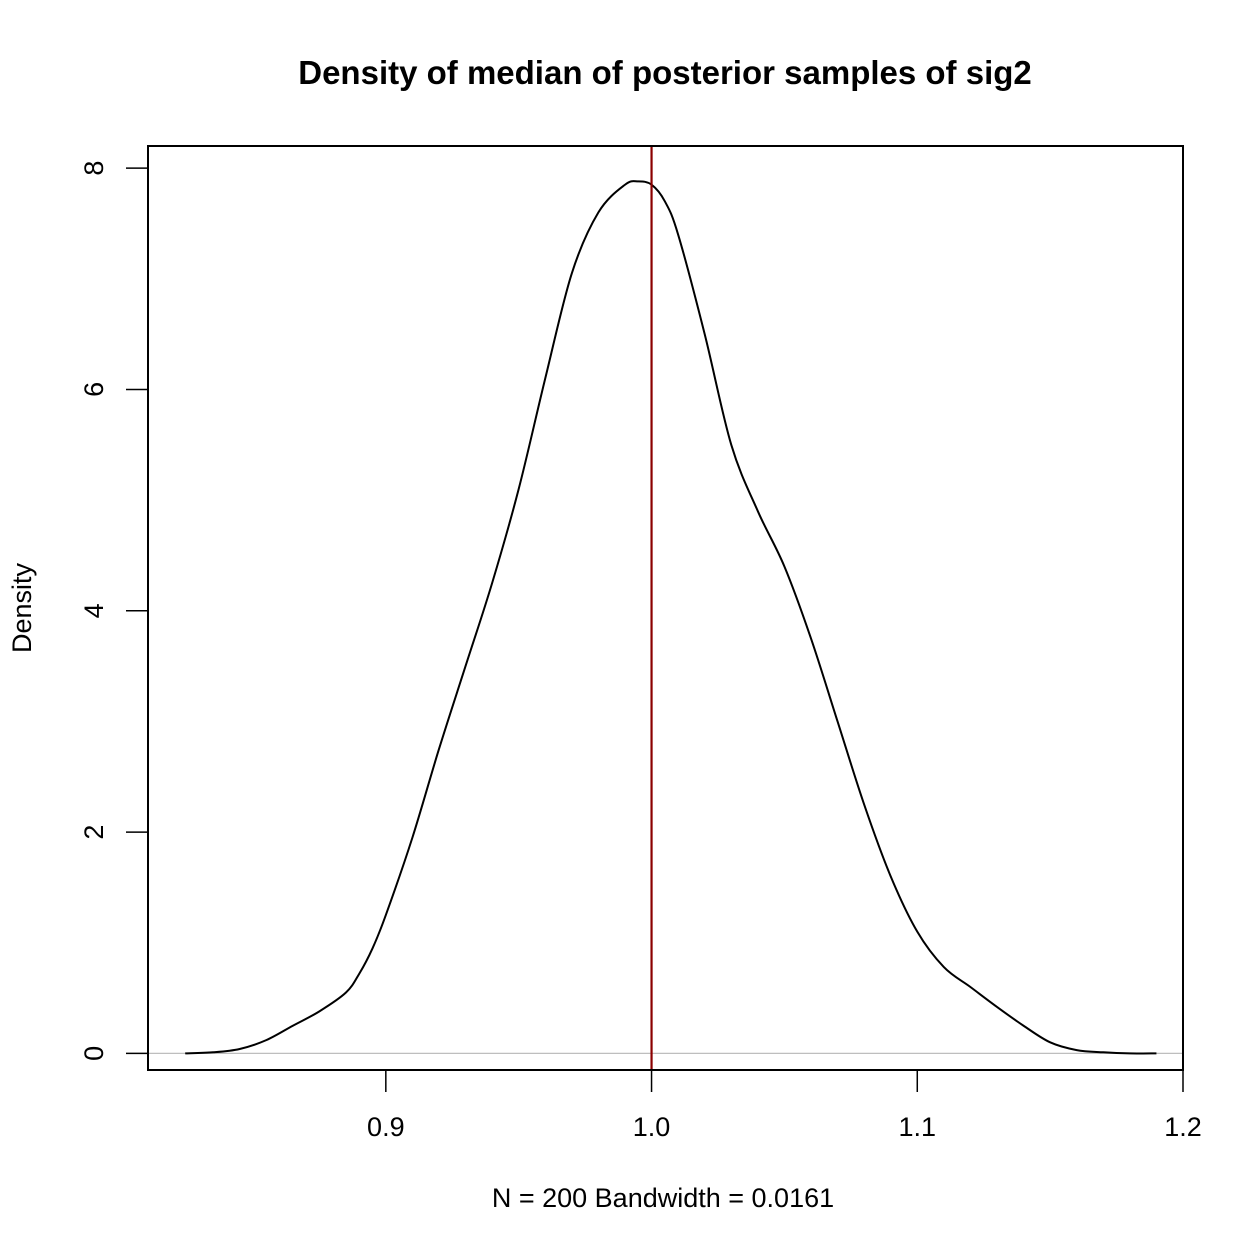 Image resolution: width=1258 pixels, height=1255 pixels. I want to click on x-tick-label: 1.0, so click(652, 1127).